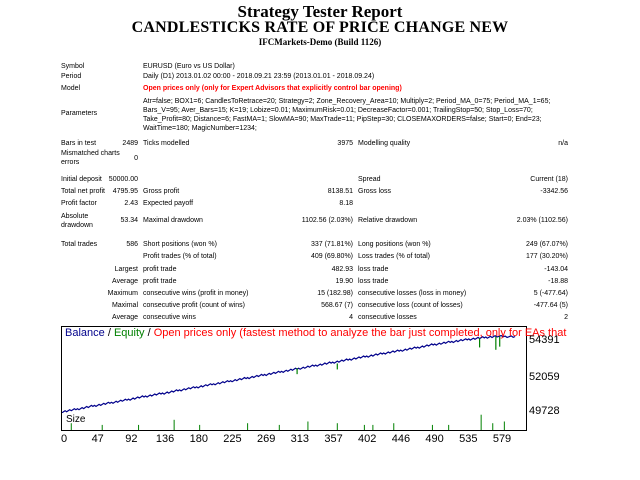 The image size is (640, 480). Describe the element at coordinates (550, 293) in the screenshot. I see `cons-losses-money-value: 5 (-477.64)` at that location.